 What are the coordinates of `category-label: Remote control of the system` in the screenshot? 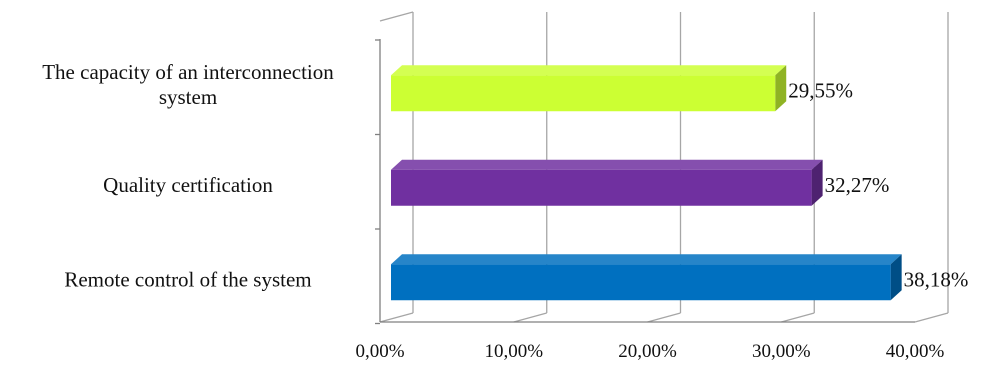 It's located at (187, 279).